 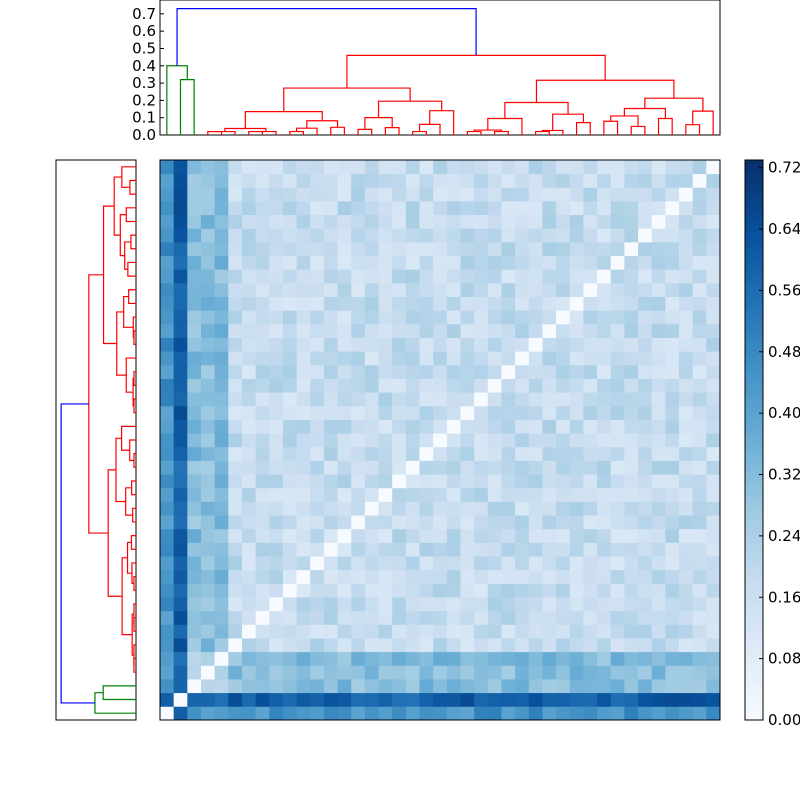 What do you see at coordinates (144, 66) in the screenshot?
I see `top-dendrogram-tick-label: 0.4` at bounding box center [144, 66].